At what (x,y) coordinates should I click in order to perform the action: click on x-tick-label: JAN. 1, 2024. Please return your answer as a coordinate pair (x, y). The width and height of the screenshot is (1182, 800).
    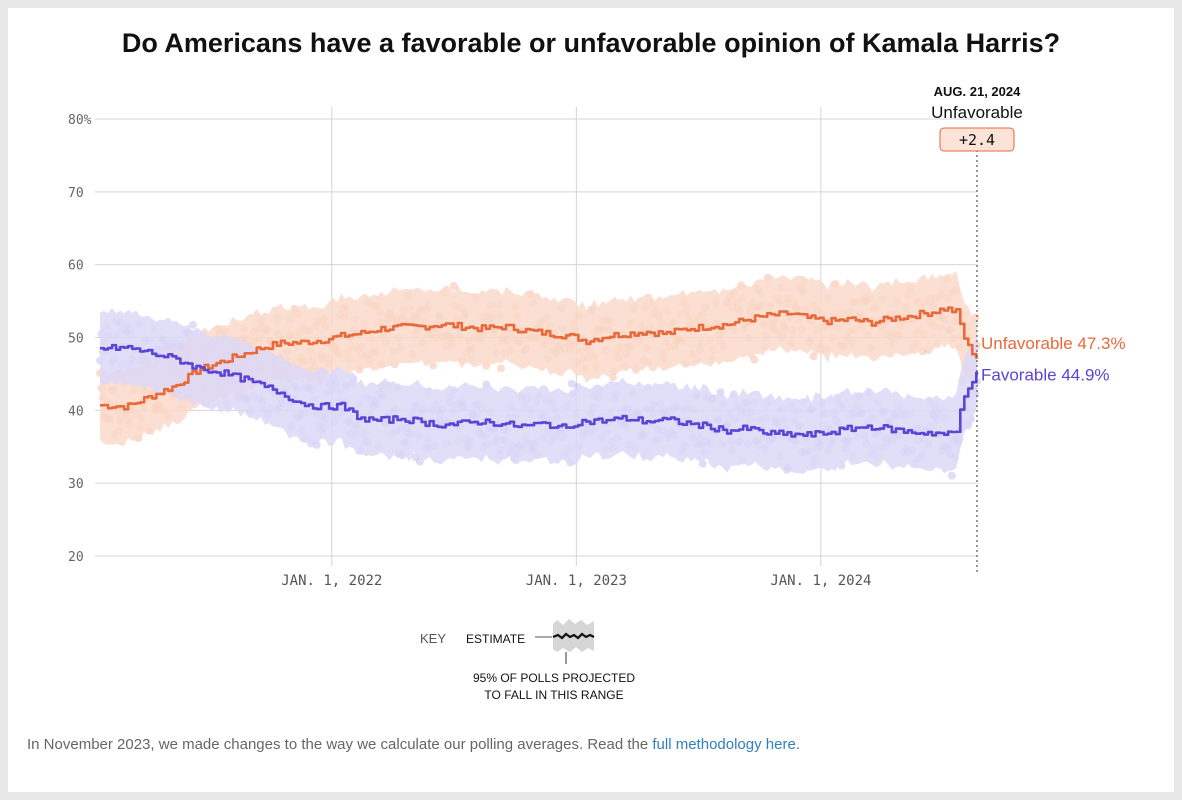
    Looking at the image, I should click on (820, 581).